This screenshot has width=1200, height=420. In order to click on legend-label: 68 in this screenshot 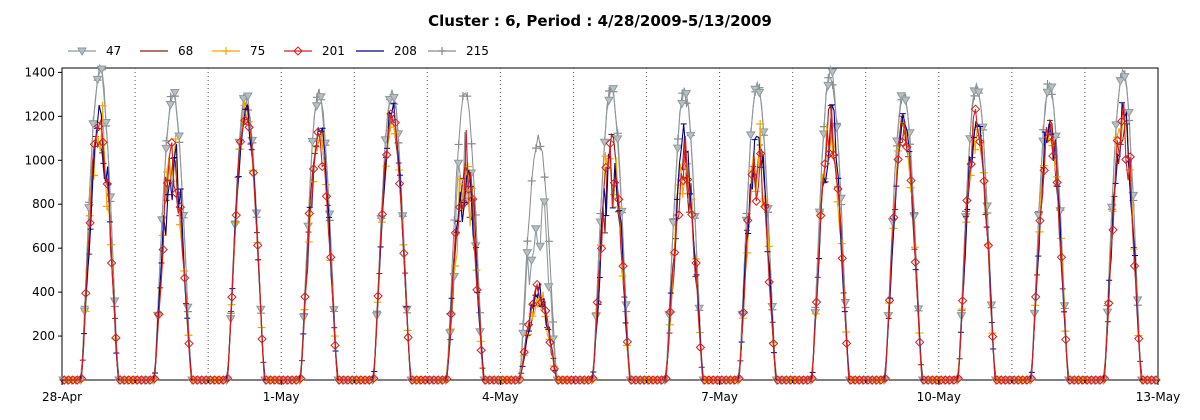, I will do `click(185, 51)`.